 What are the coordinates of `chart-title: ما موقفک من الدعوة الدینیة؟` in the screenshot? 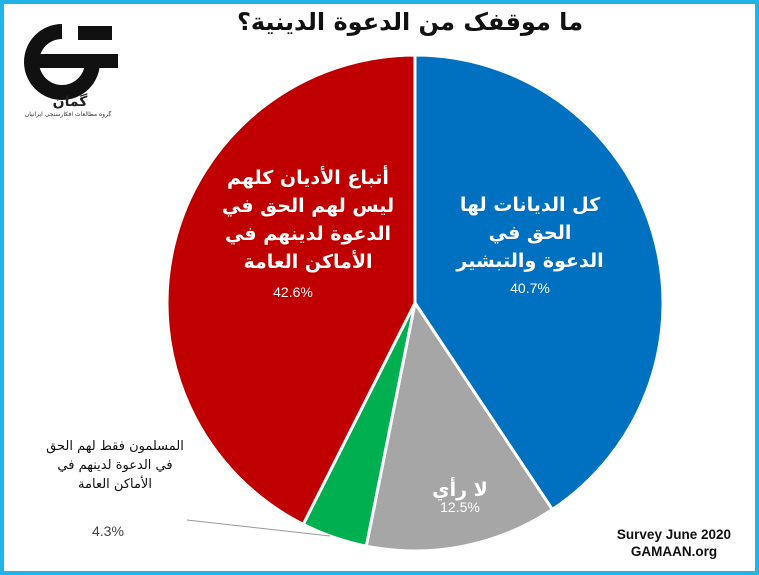 It's located at (410, 22).